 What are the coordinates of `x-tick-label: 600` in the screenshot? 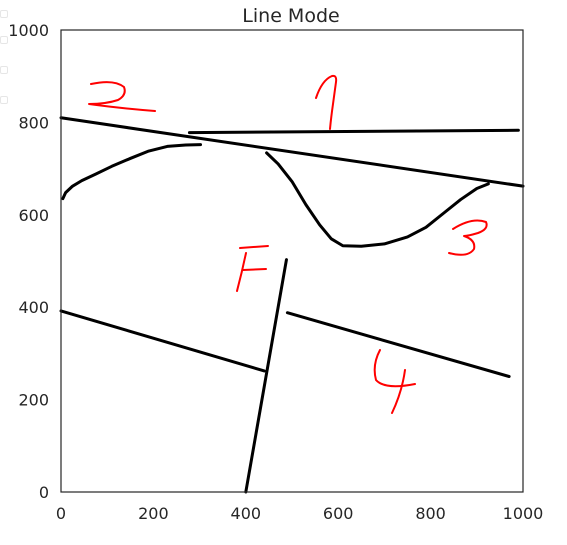 It's located at (338, 513).